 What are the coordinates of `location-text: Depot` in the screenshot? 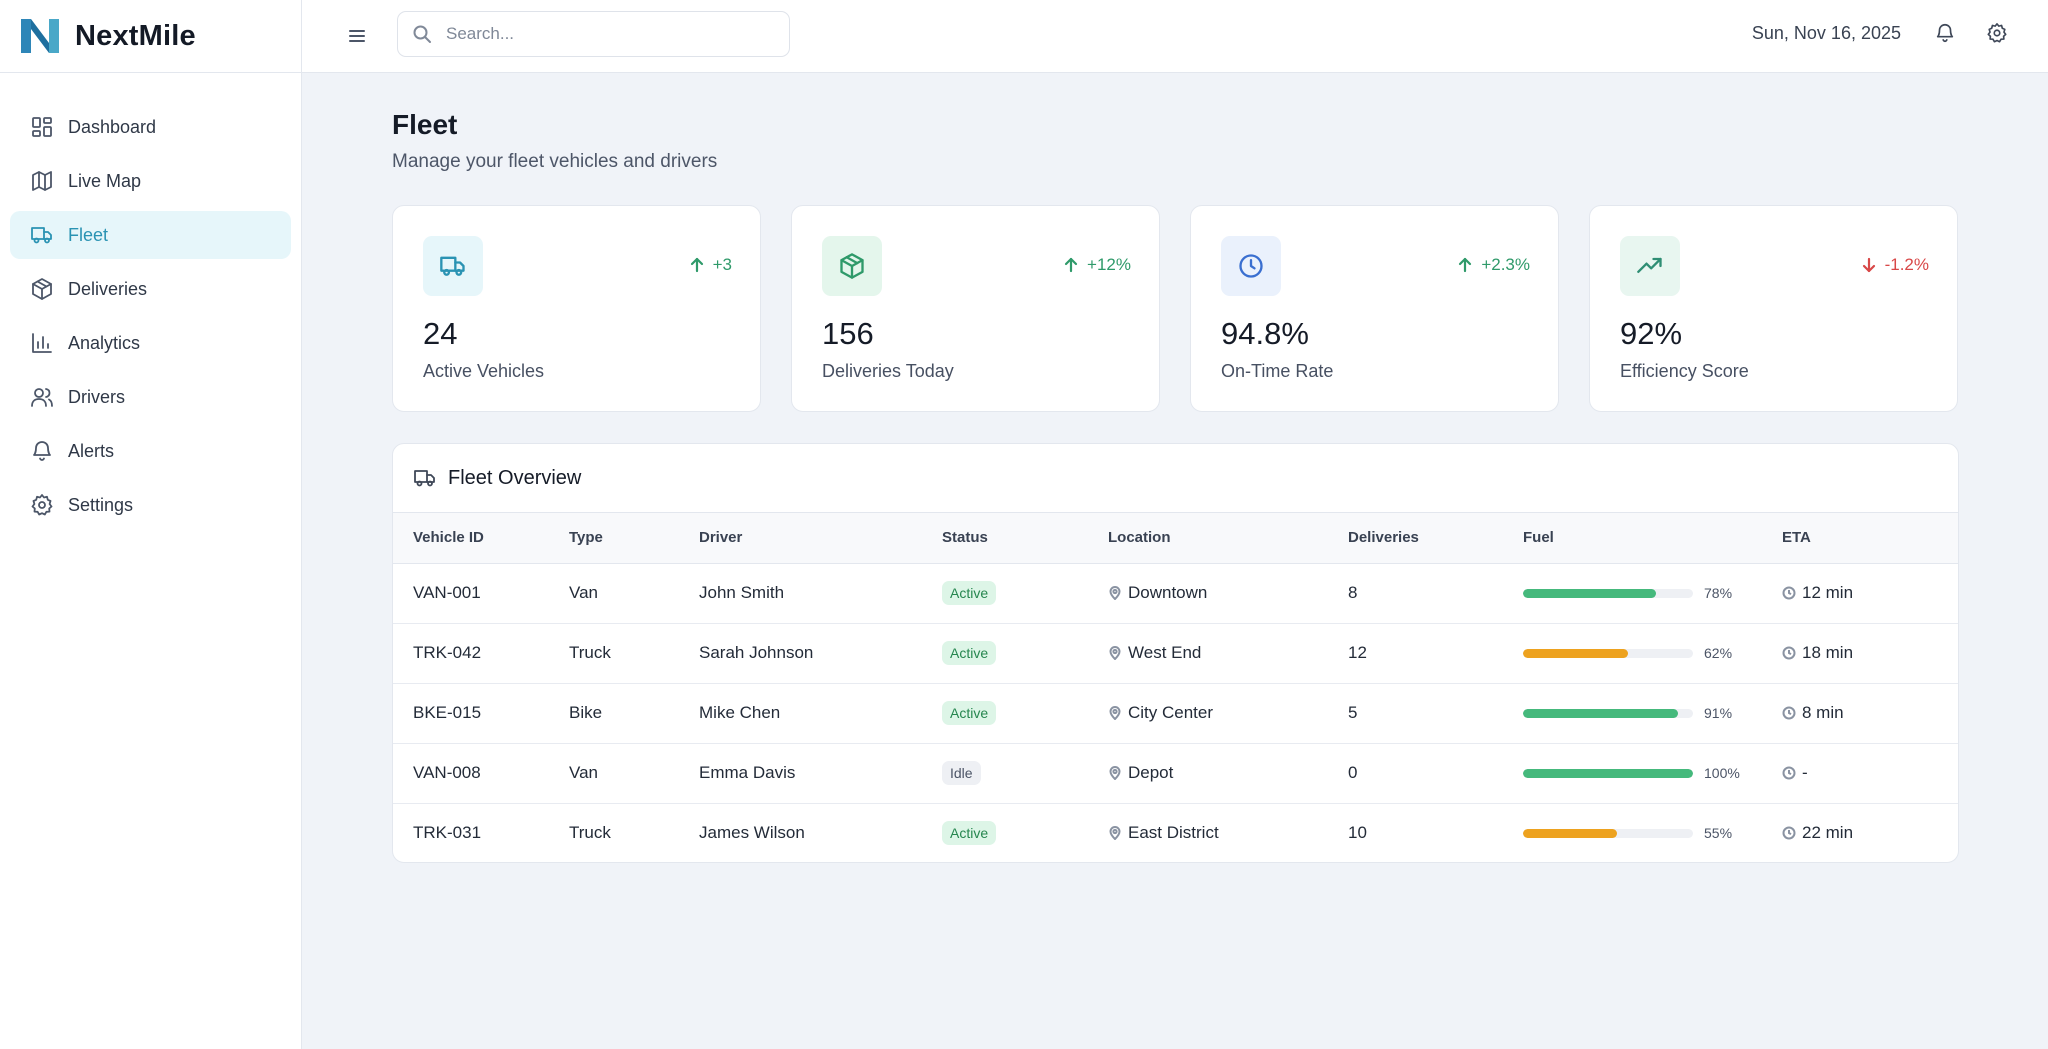 It's located at (1151, 772).